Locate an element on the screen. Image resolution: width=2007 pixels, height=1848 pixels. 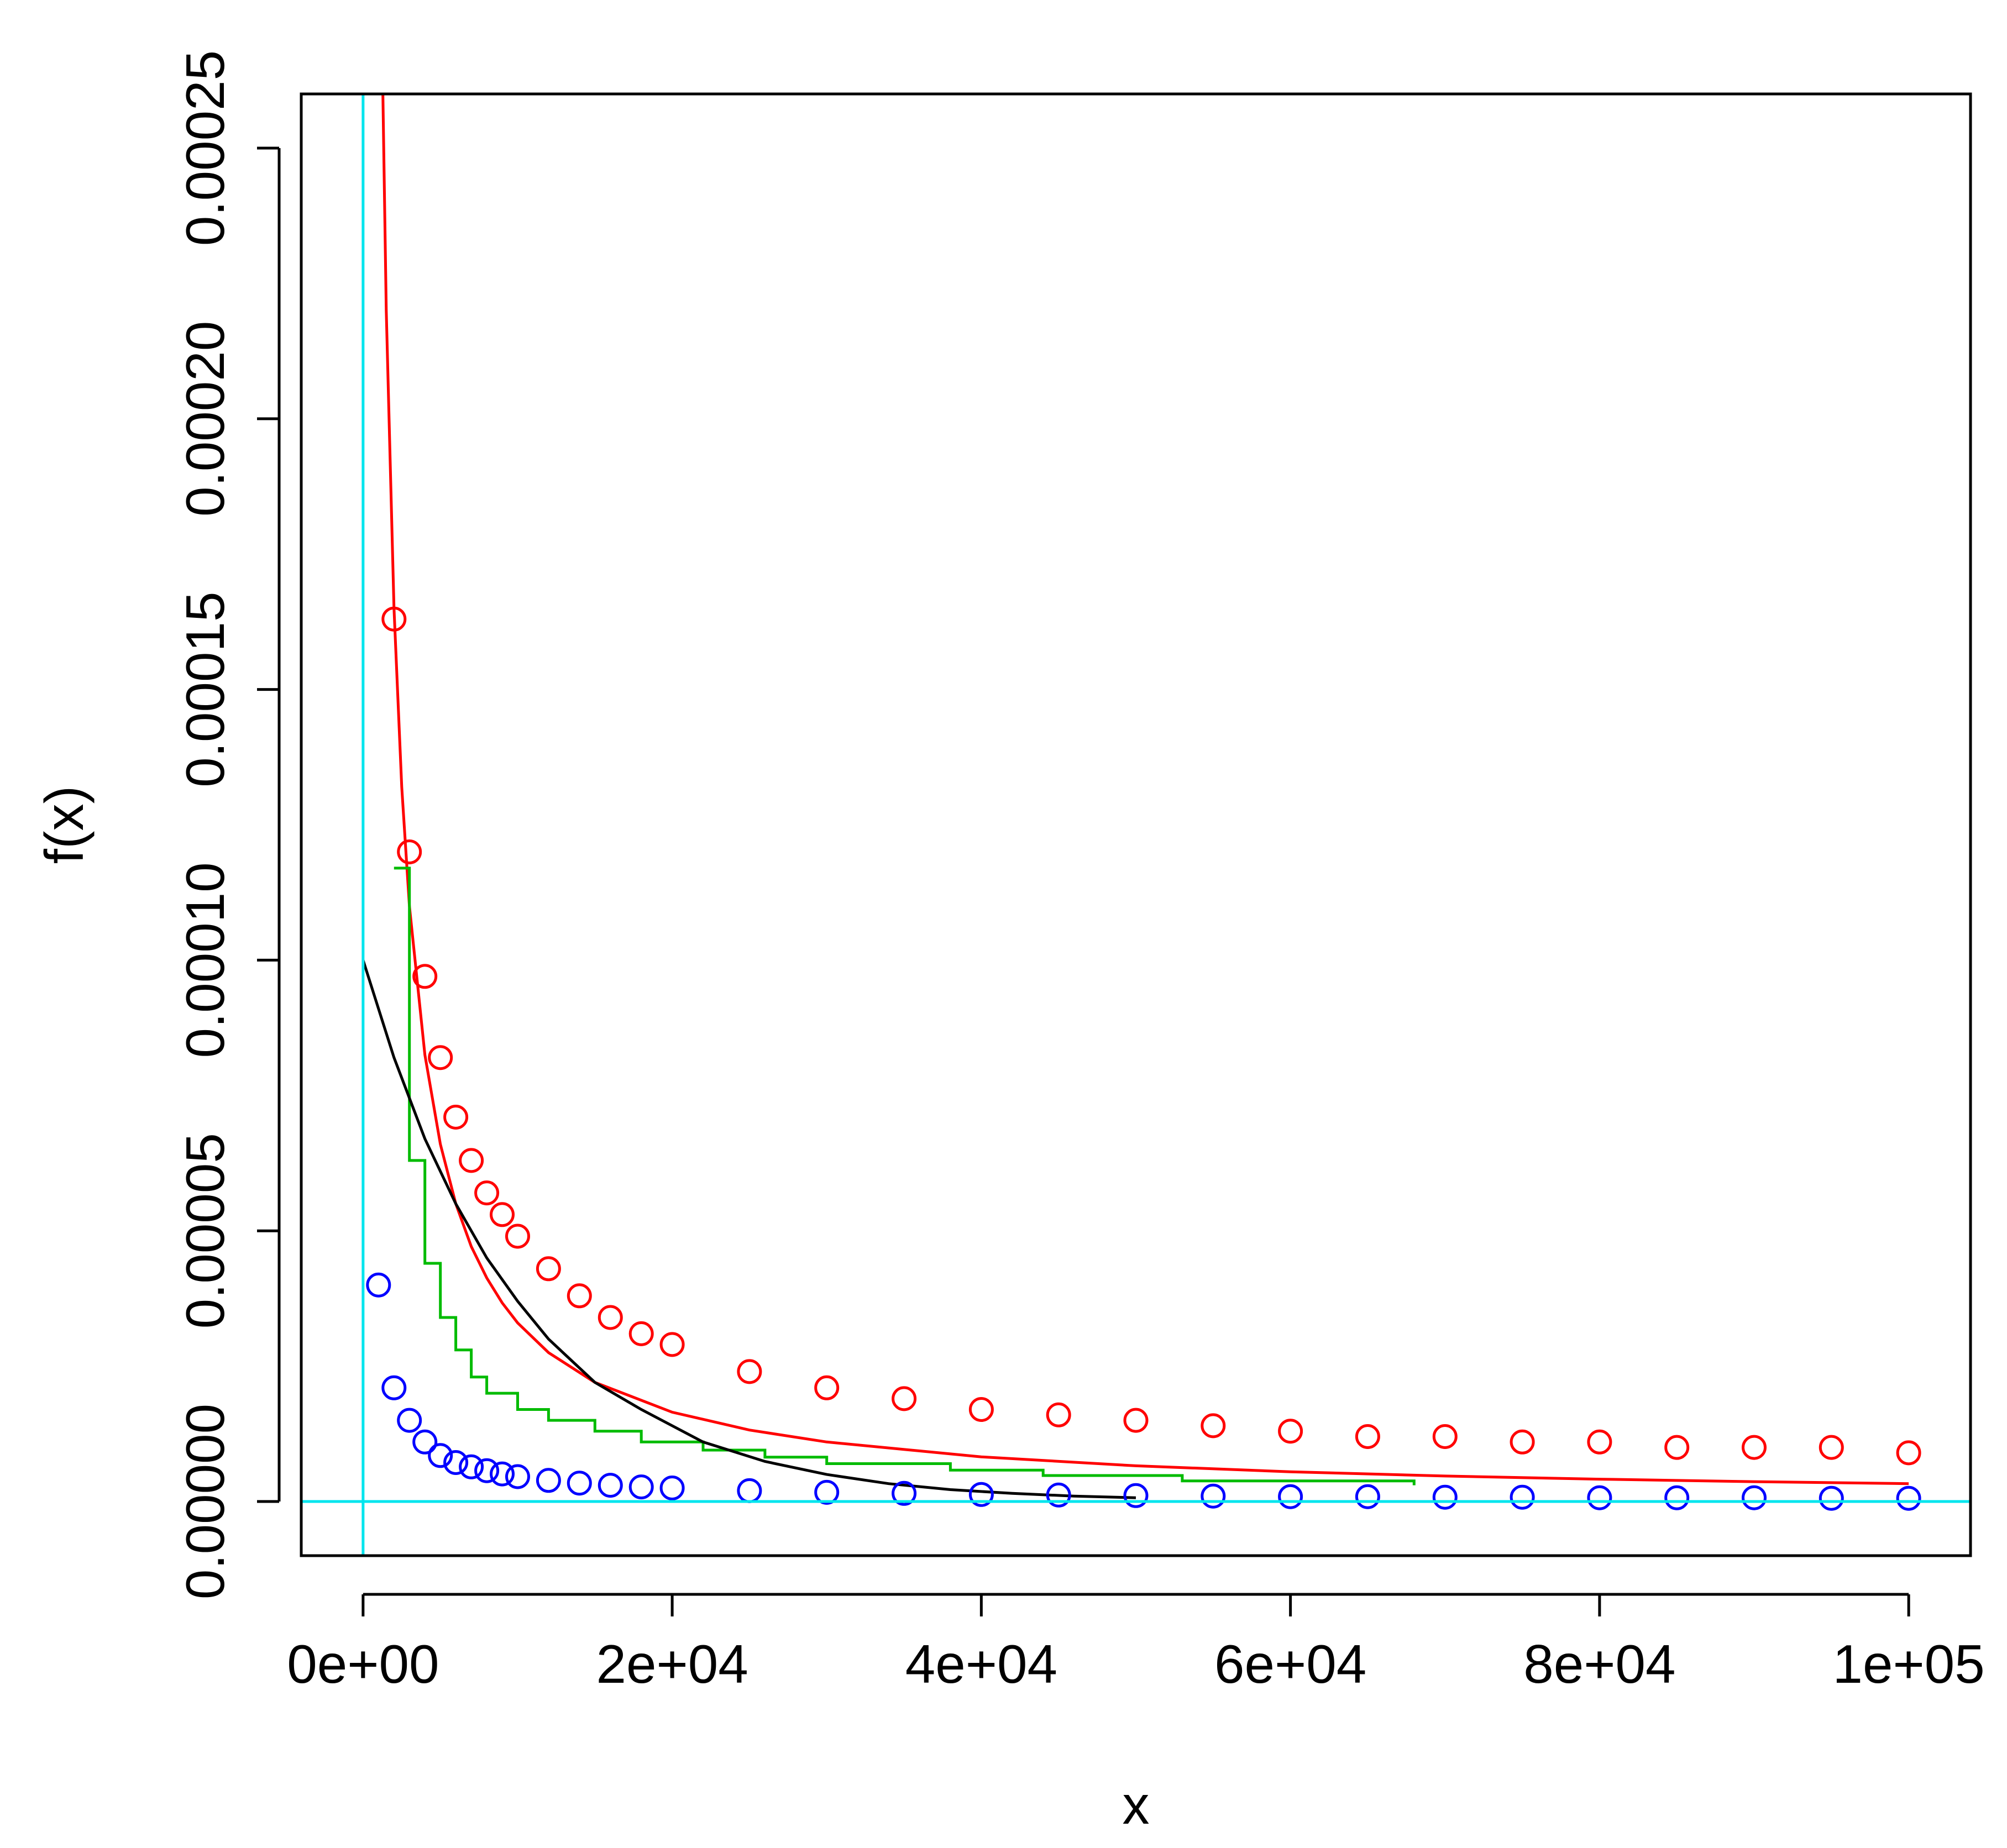
x-tick-label: 4e+04 is located at coordinates (981, 1664).